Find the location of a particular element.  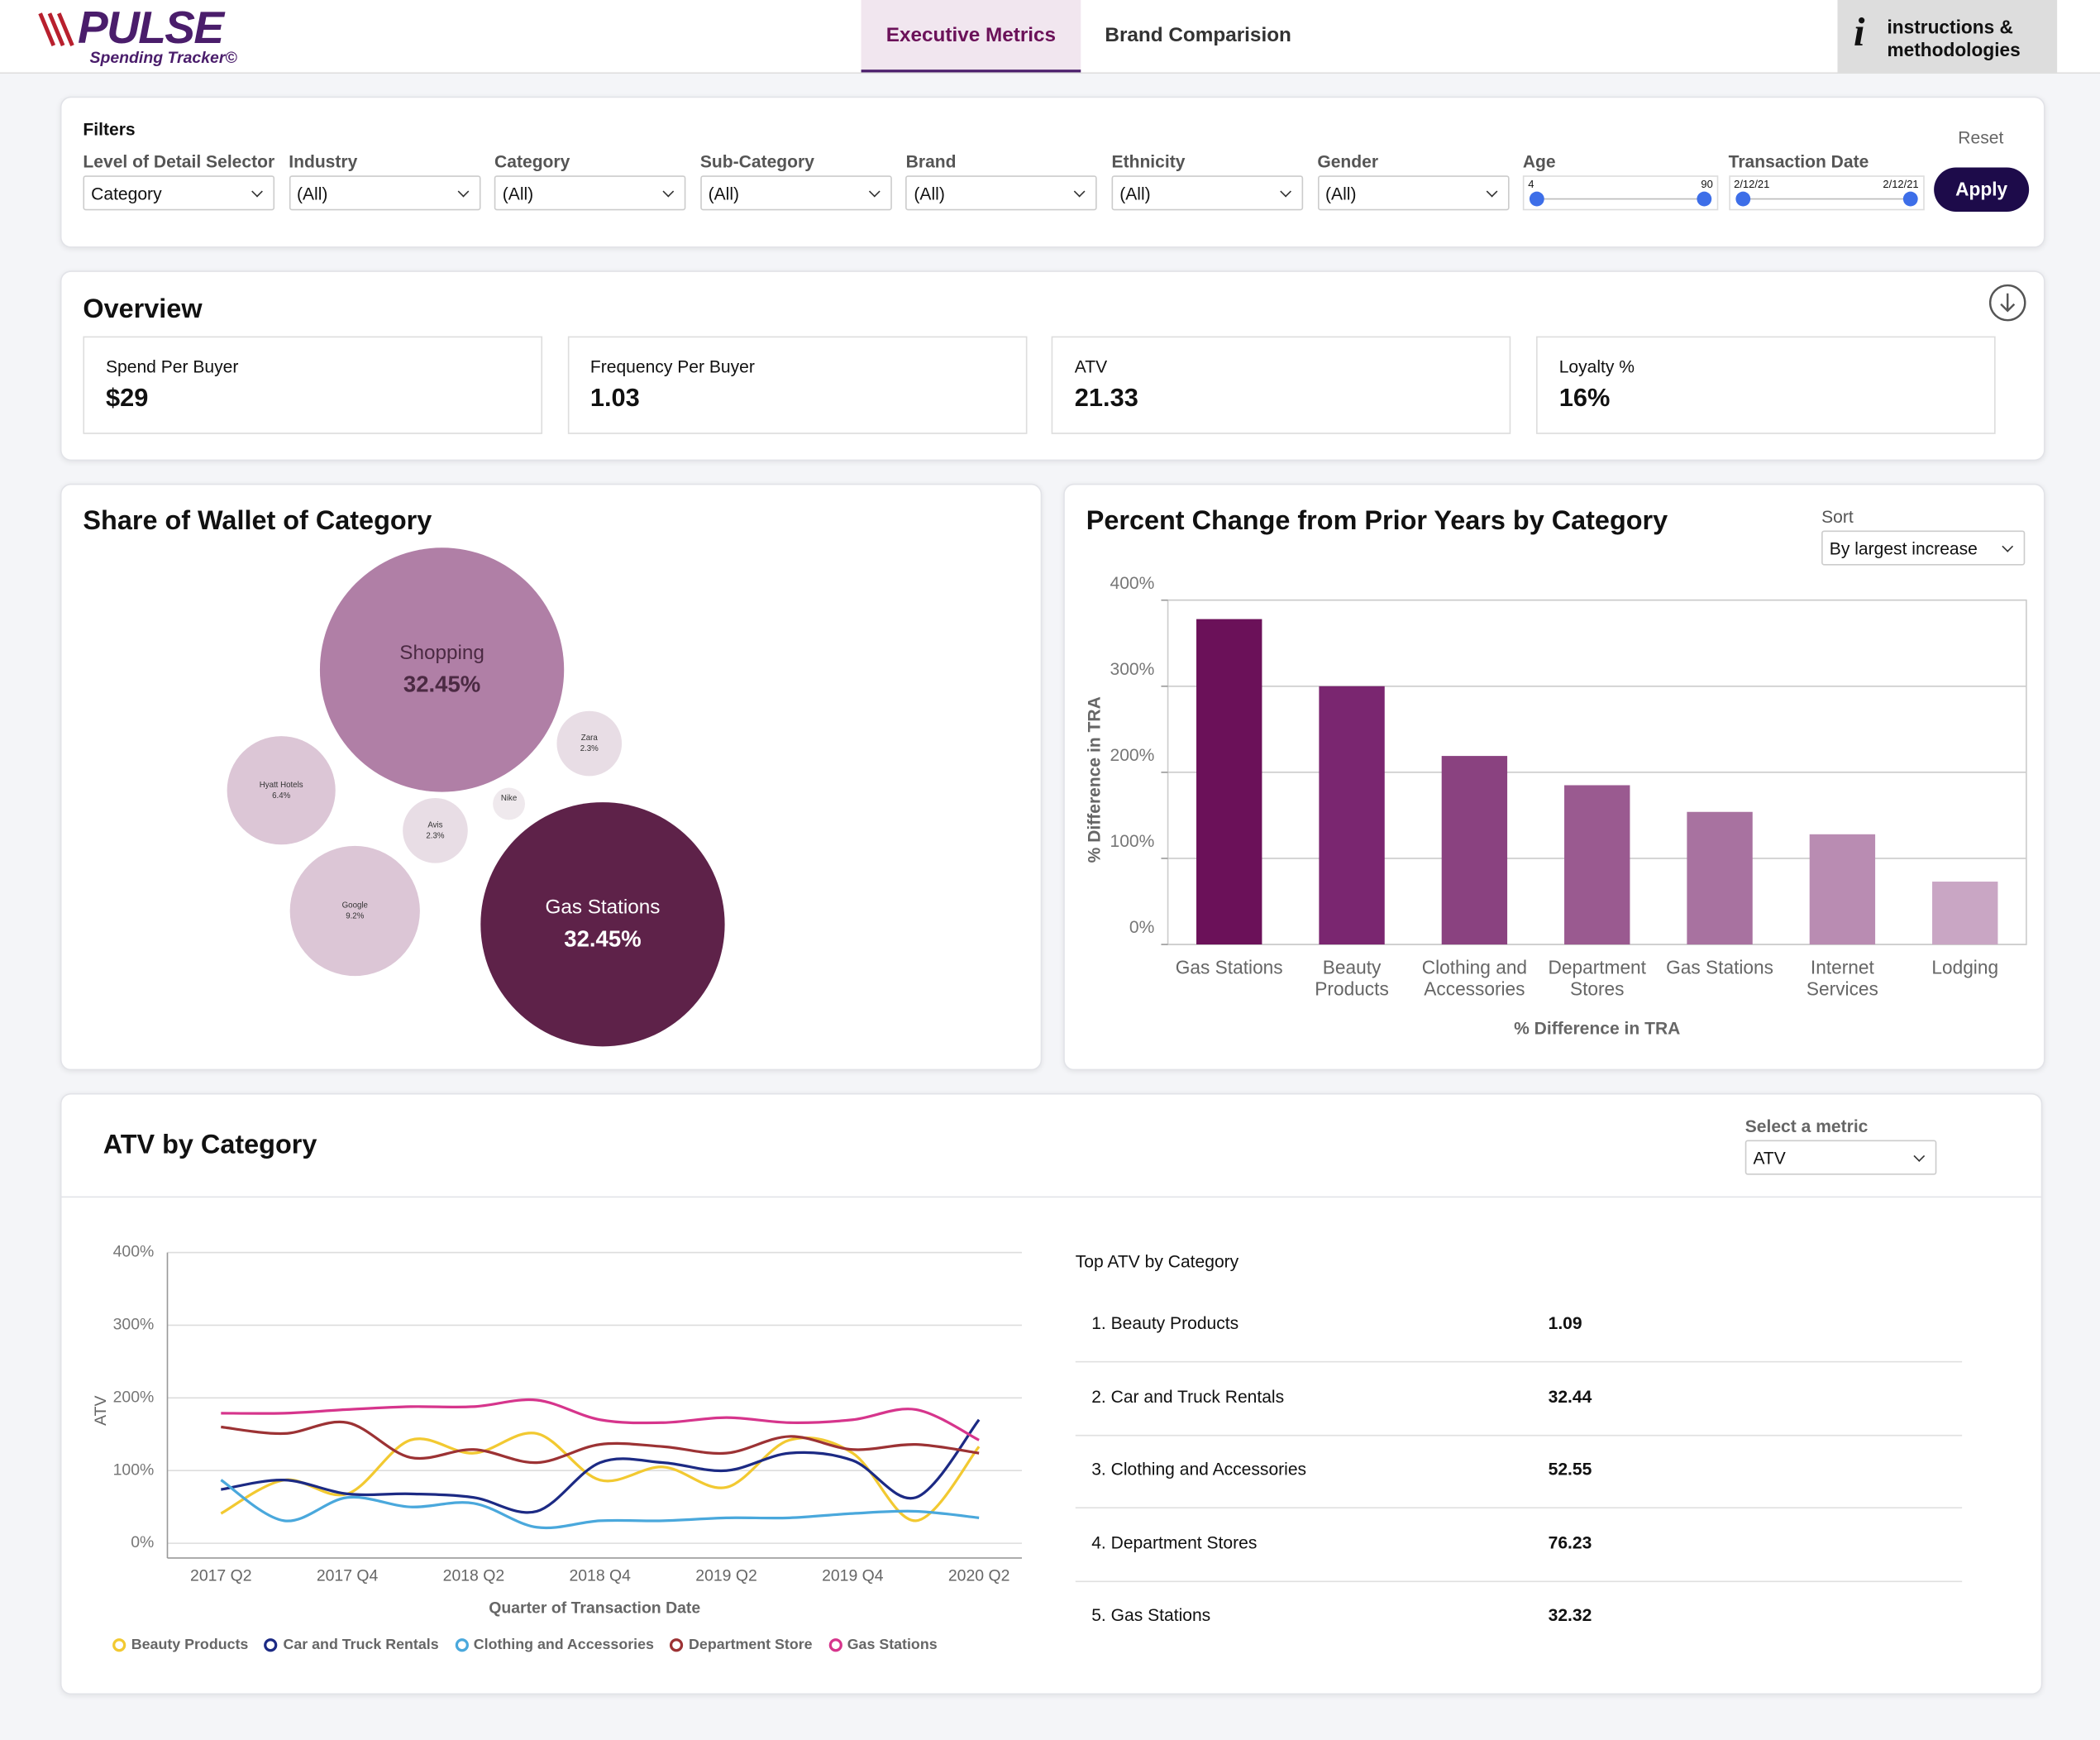

legend-item: Beauty Products is located at coordinates (180, 1645).